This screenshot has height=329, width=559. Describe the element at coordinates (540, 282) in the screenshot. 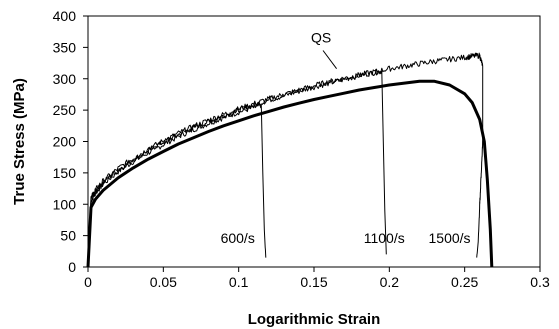

I see `x-tick-label: 0.3` at that location.